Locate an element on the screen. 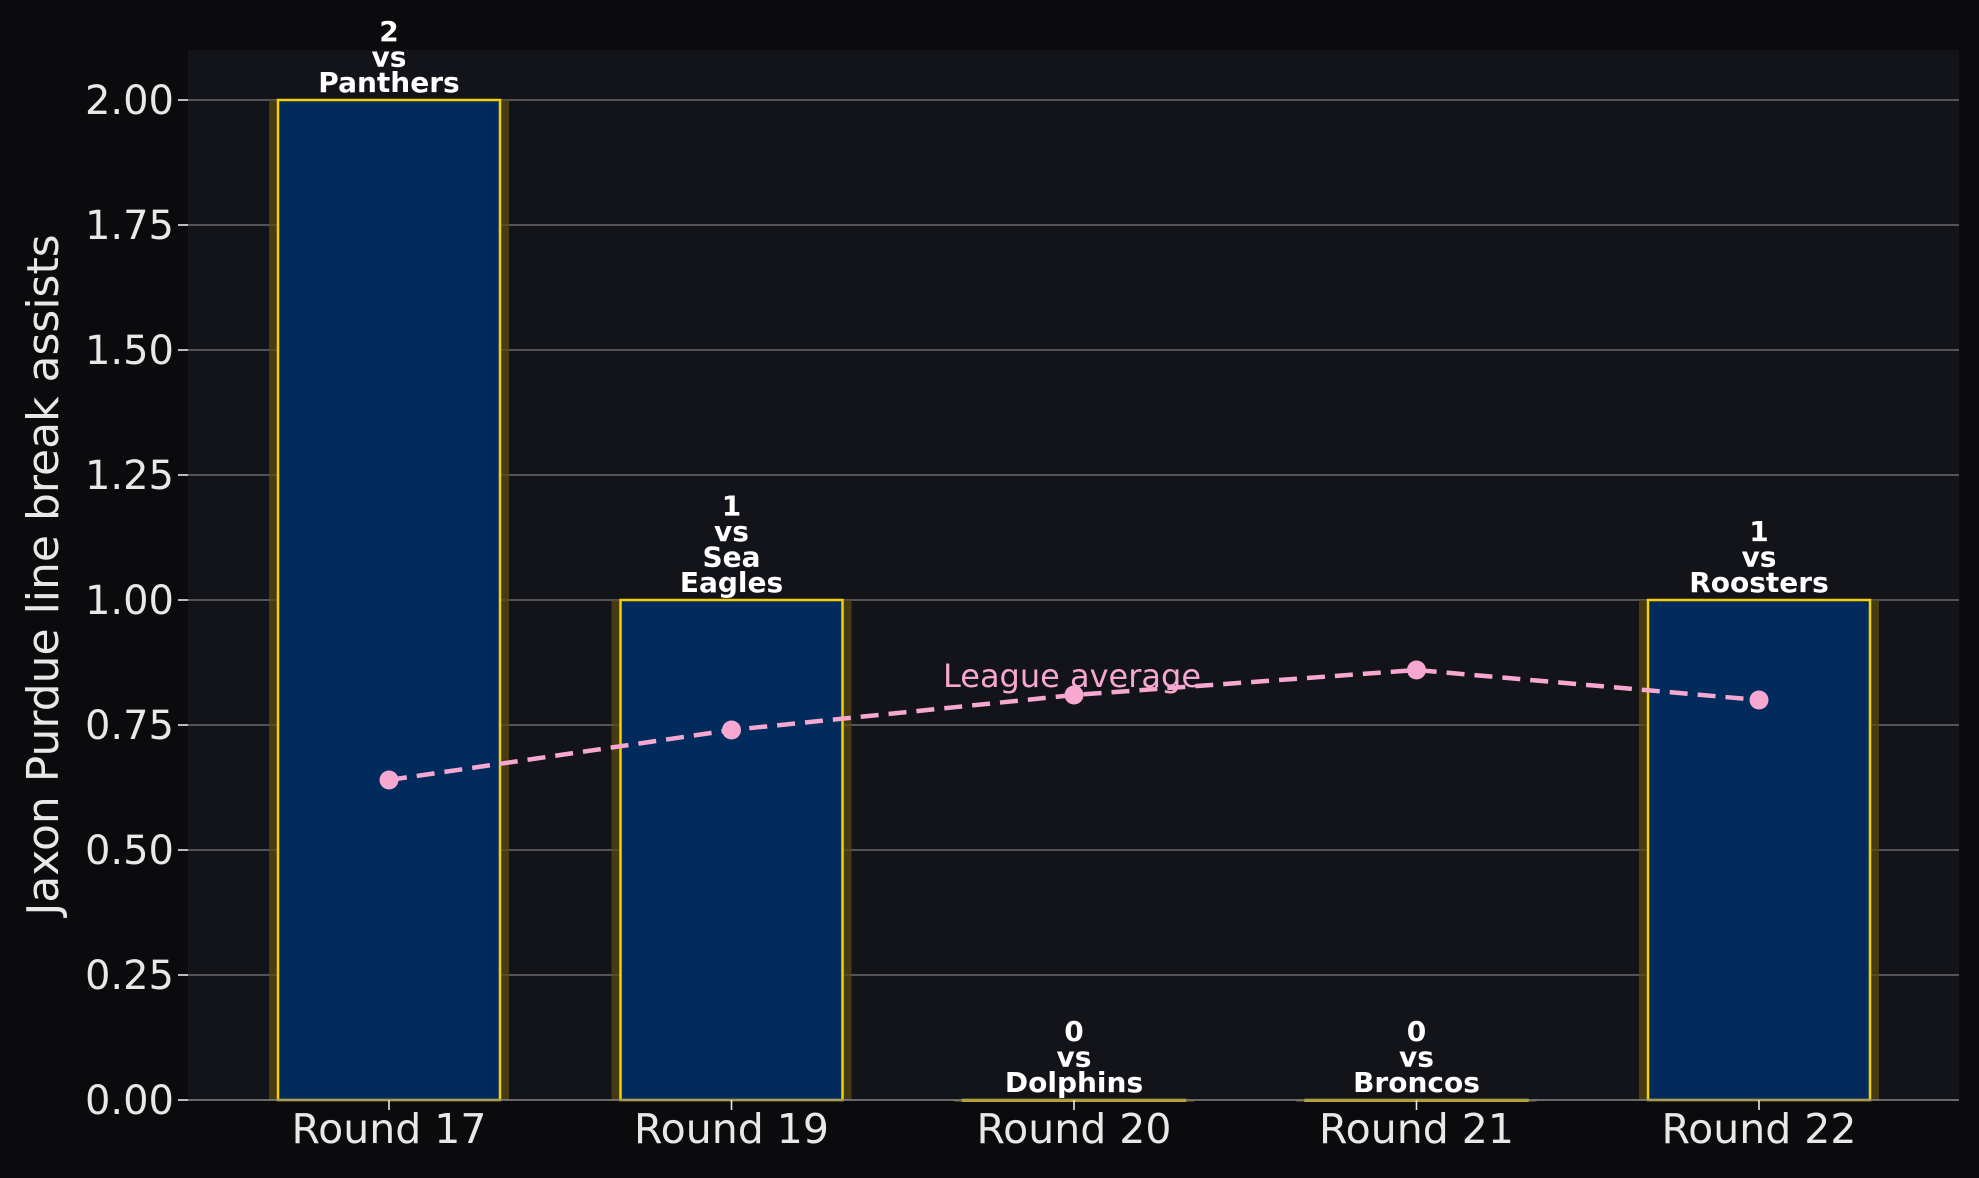 This screenshot has width=1979, height=1178. league-average-label: League average is located at coordinates (1072, 676).